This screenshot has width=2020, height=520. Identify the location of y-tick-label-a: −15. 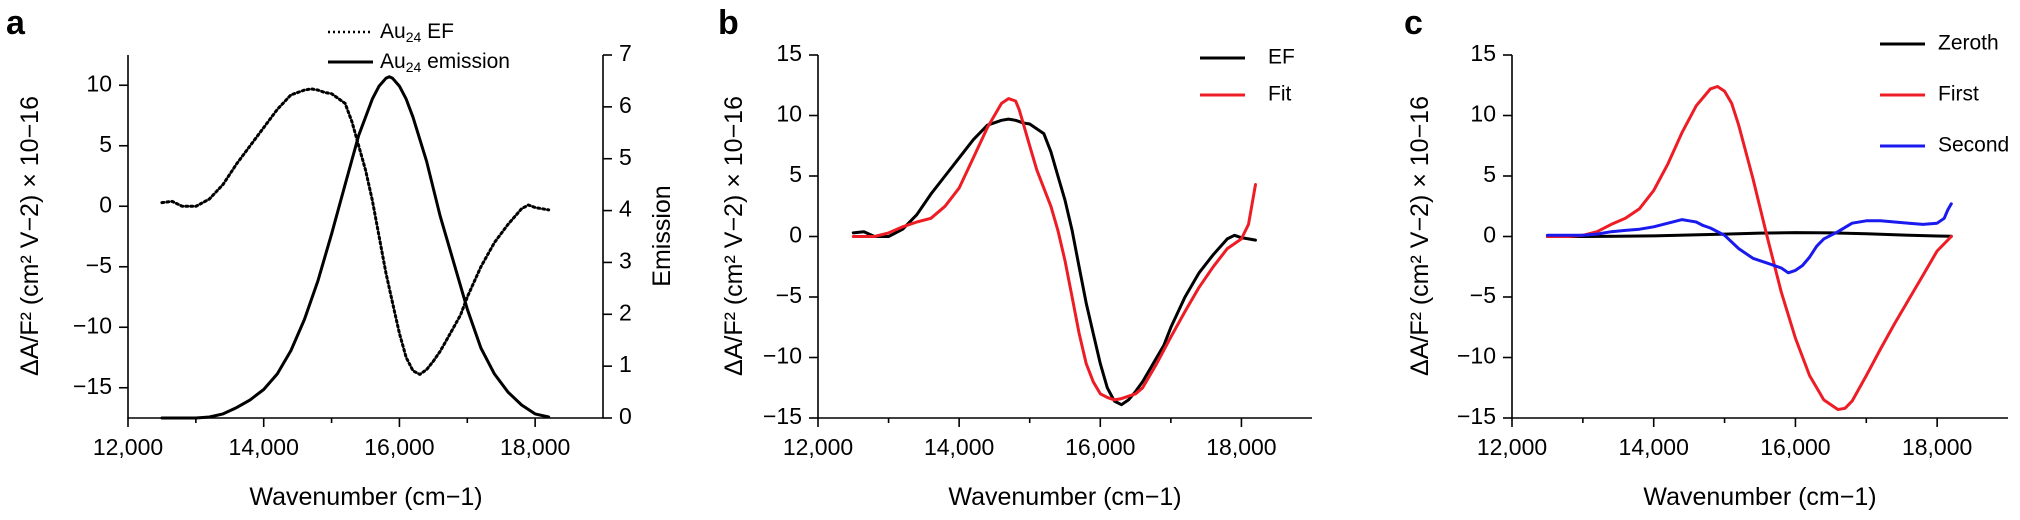
(92, 386).